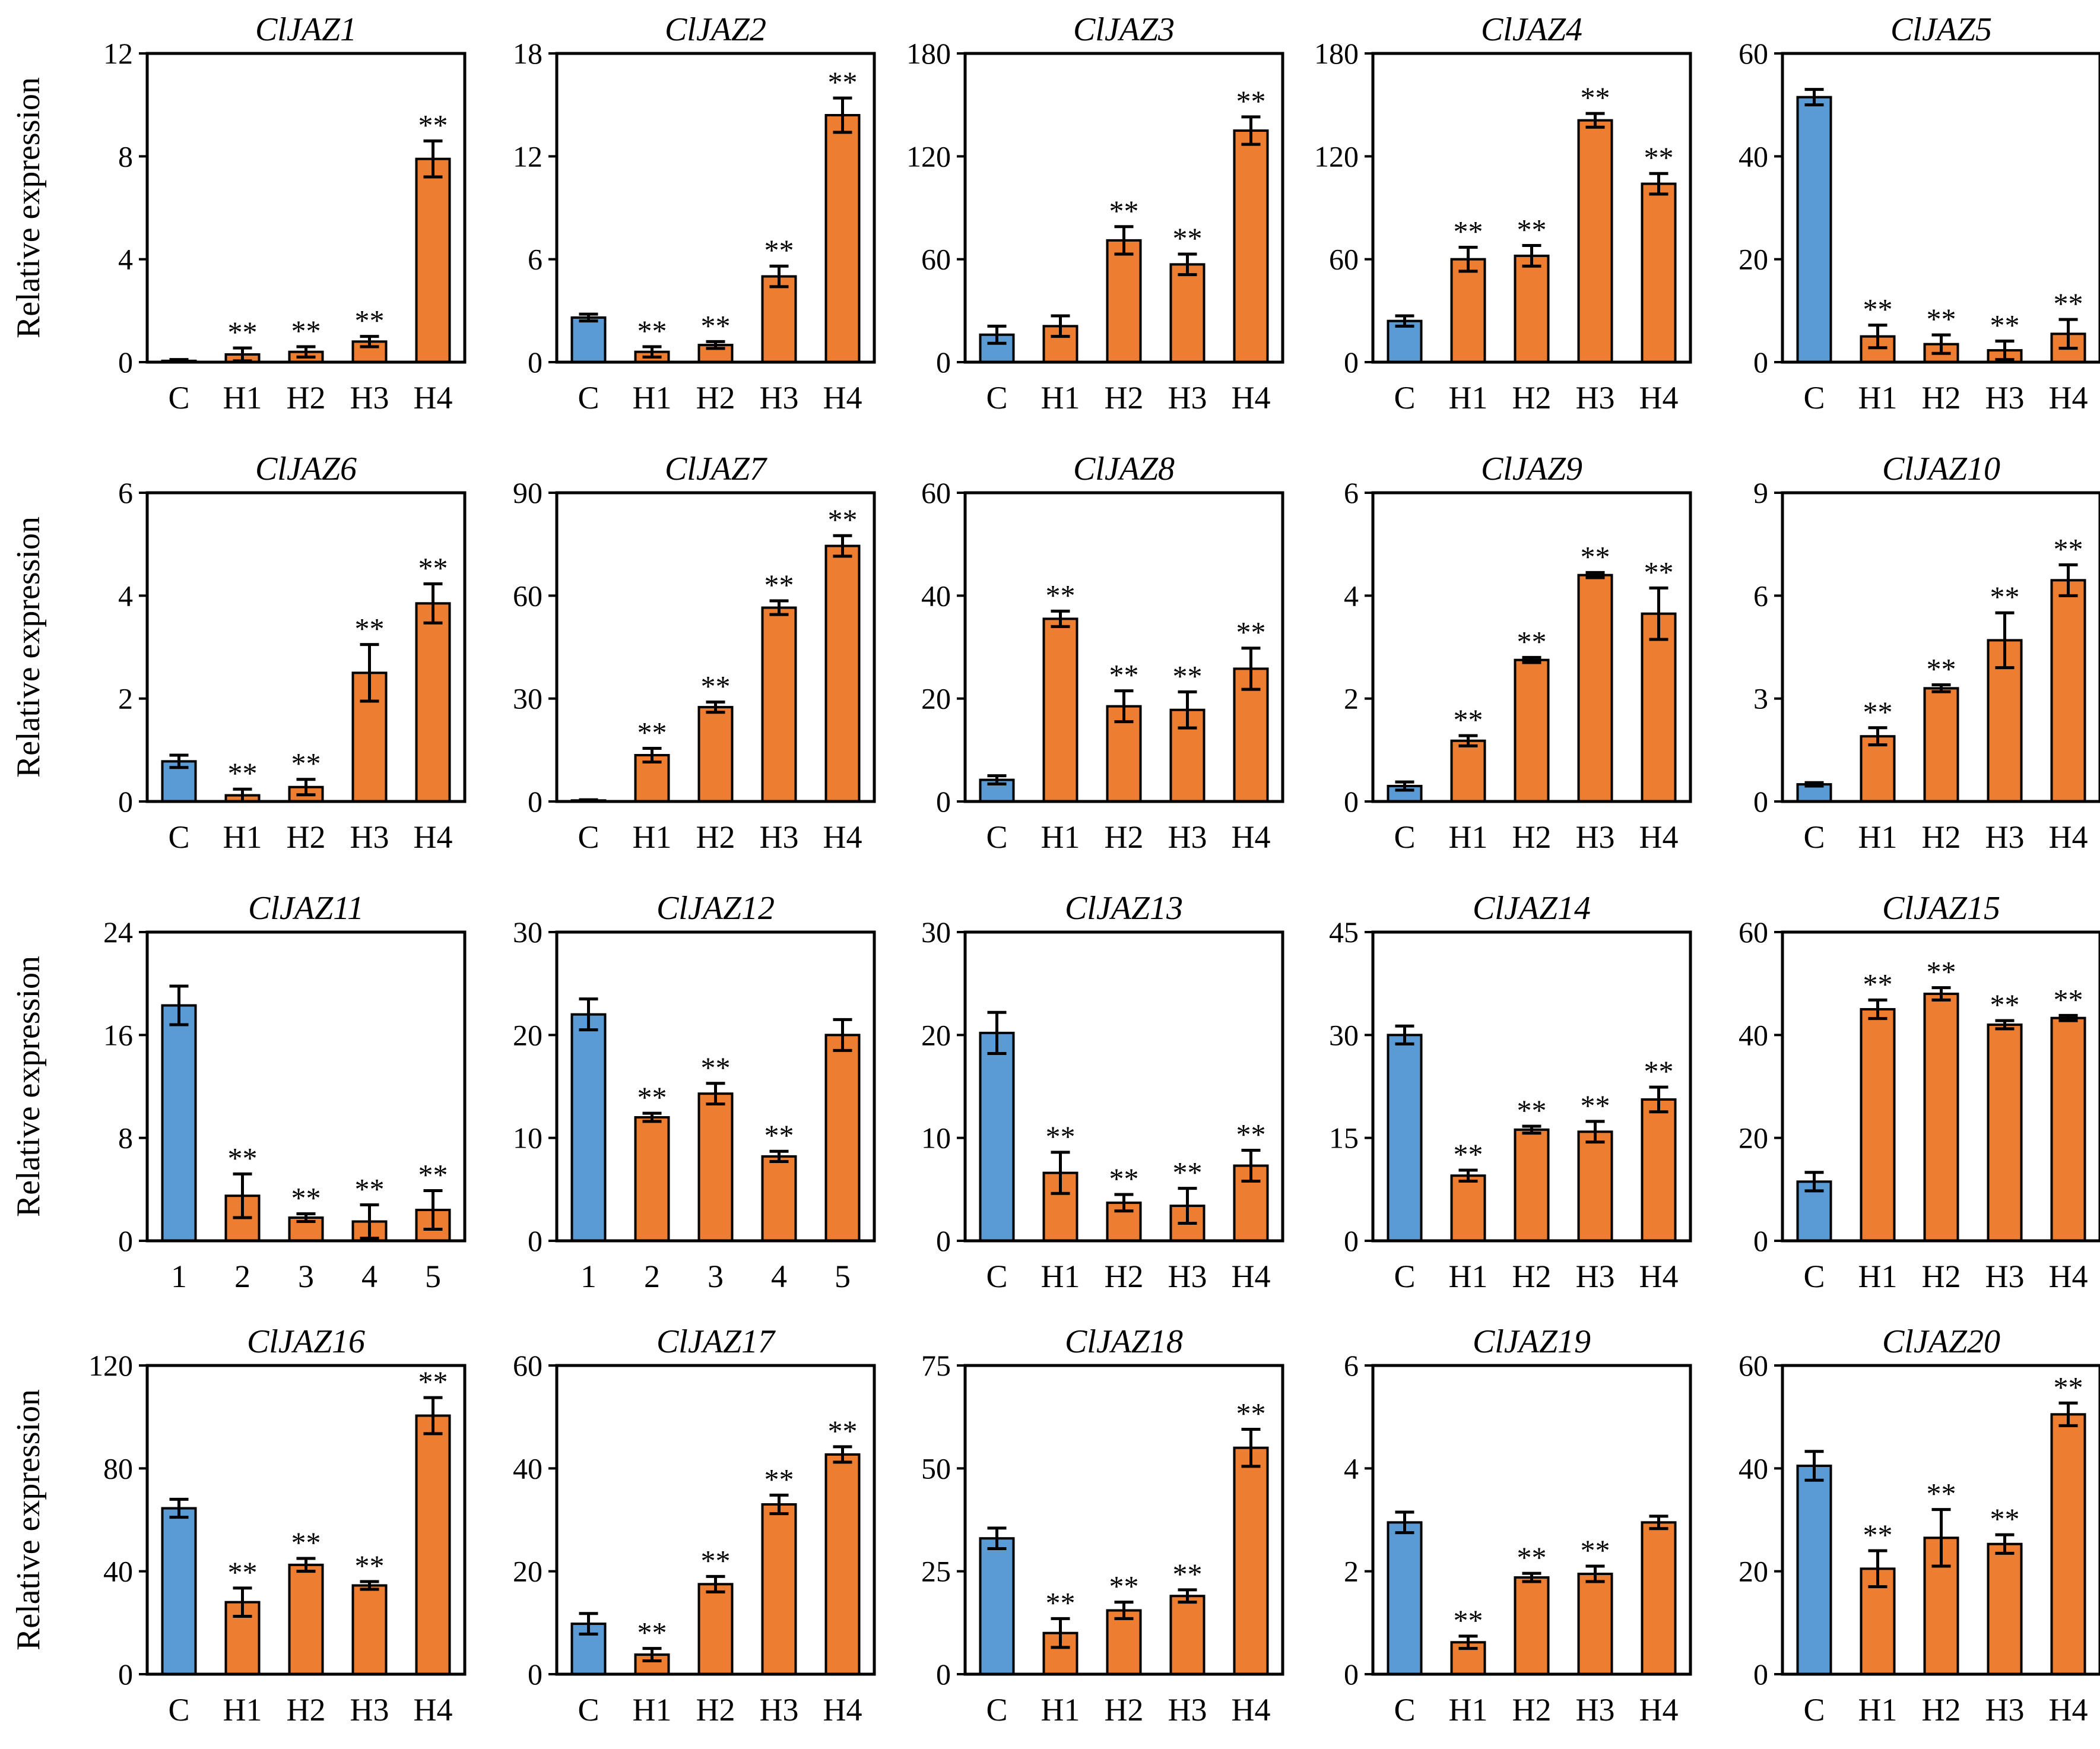 The image size is (2100, 1749). I want to click on y-tick-label: 40, so click(1754, 1469).